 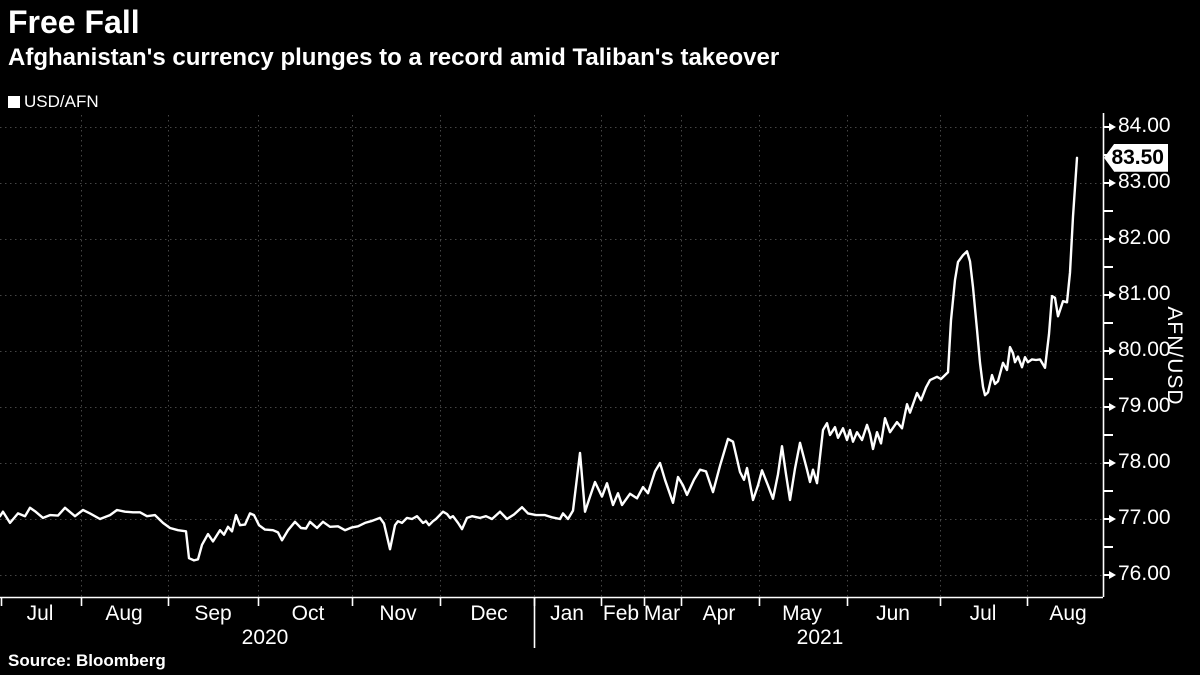 I want to click on x-month-label: Feb, so click(x=621, y=613).